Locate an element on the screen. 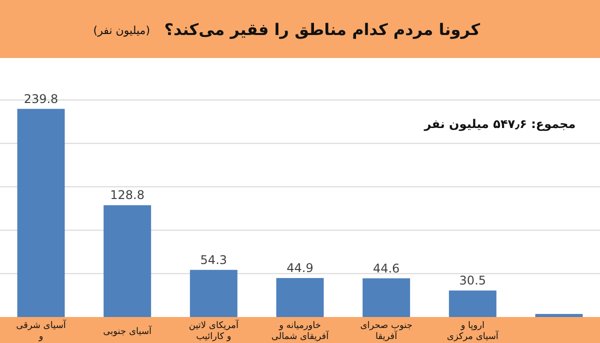  x-tick-label: آمریکای لاتین و کارائیب is located at coordinates (213, 330).